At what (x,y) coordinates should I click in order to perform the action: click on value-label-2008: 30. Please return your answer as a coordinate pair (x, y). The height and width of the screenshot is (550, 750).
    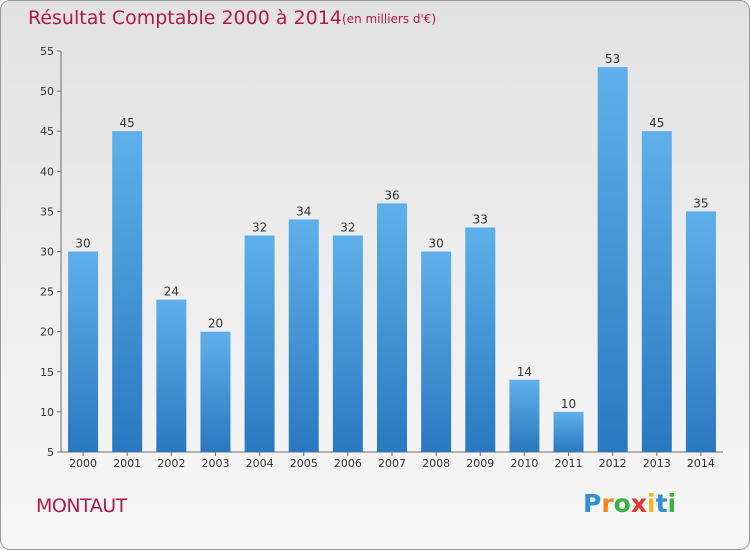
    Looking at the image, I should click on (435, 244).